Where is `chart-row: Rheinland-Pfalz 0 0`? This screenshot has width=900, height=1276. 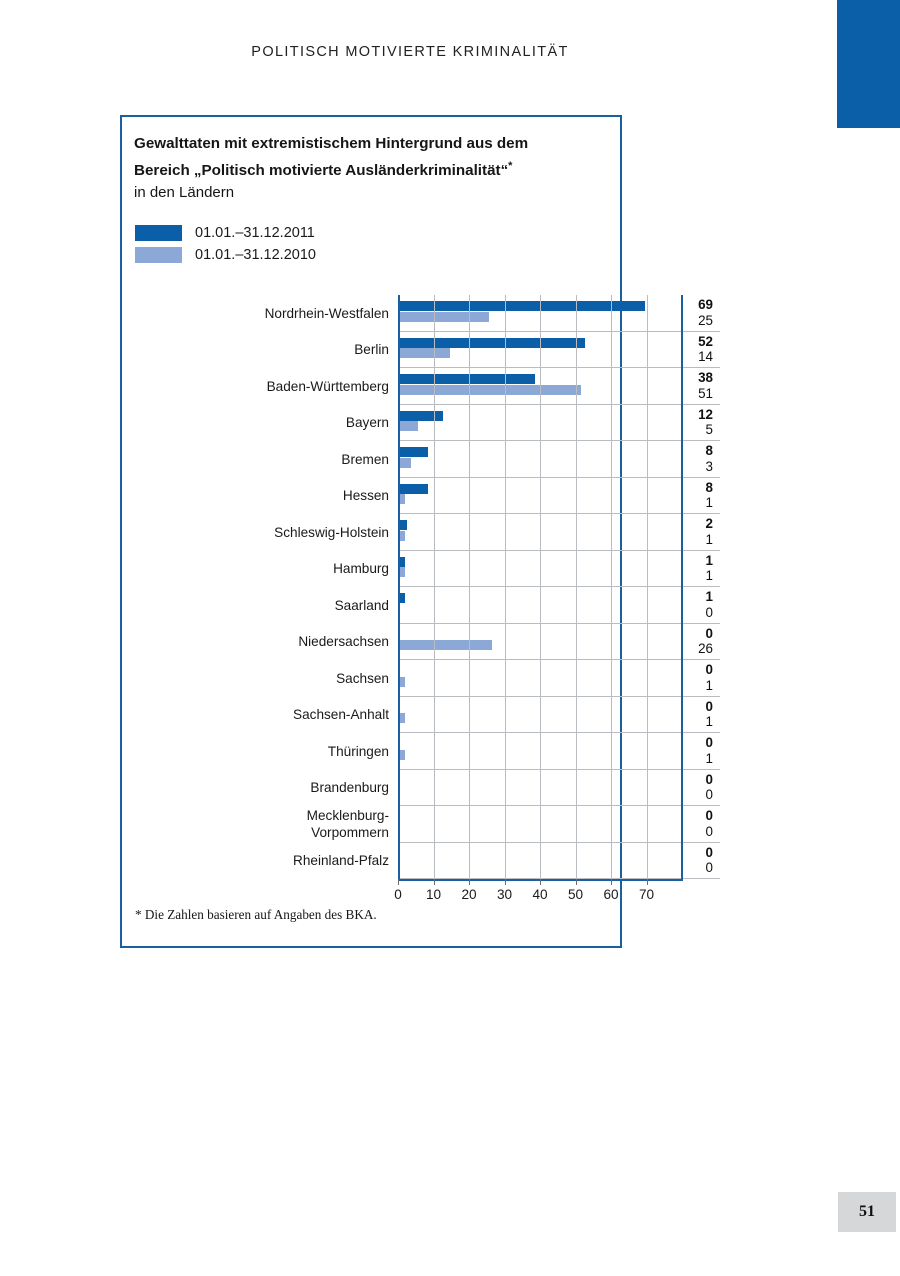 chart-row: Rheinland-Pfalz 0 0 is located at coordinates (426, 860).